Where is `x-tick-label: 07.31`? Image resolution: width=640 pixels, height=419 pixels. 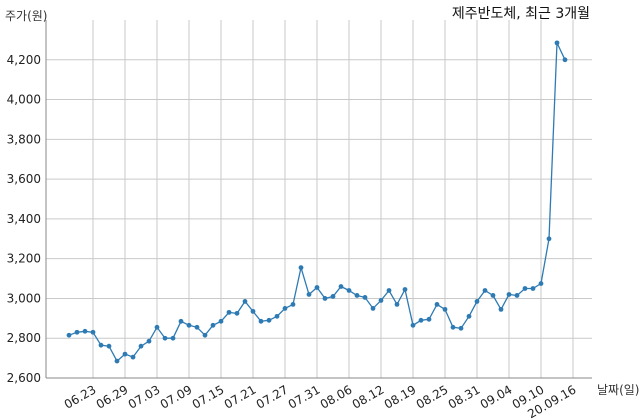 x-tick-label: 07.31 is located at coordinates (304, 396).